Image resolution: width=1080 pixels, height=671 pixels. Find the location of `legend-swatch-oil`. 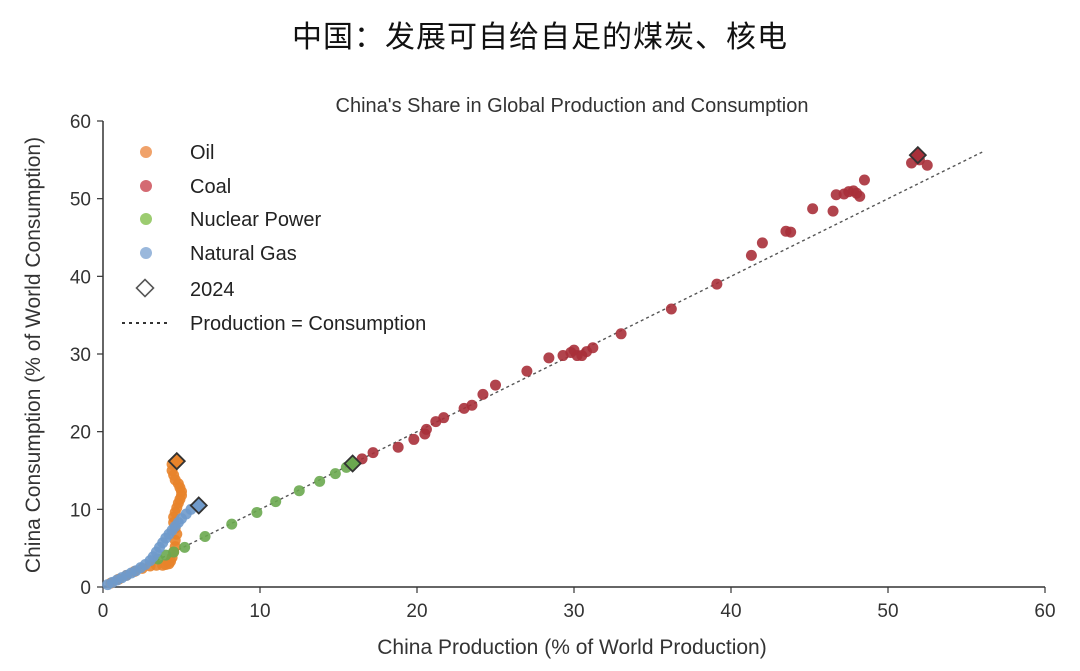

legend-swatch-oil is located at coordinates (146, 152).